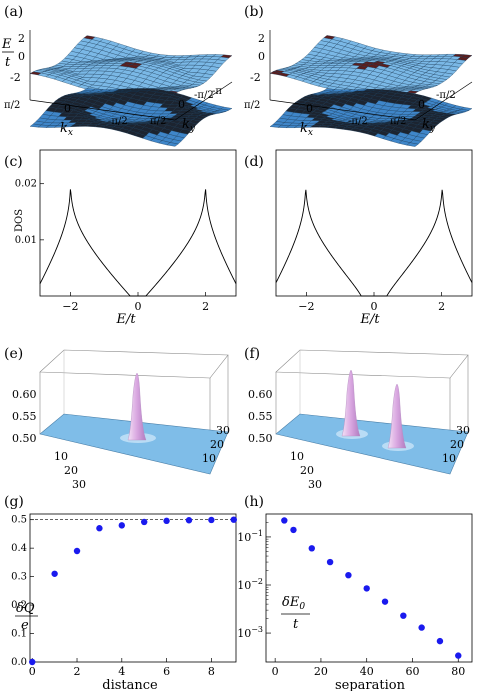 The width and height of the screenshot is (478, 691). Describe the element at coordinates (250, 584) in the screenshot. I see `y-tick-label: 10⁻²` at that location.